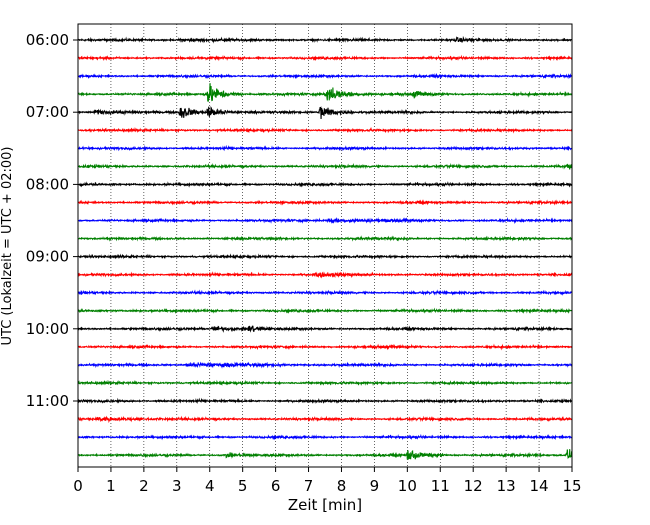 This screenshot has height=525, width=650. What do you see at coordinates (539, 486) in the screenshot?
I see `x-tick-label: 14` at bounding box center [539, 486].